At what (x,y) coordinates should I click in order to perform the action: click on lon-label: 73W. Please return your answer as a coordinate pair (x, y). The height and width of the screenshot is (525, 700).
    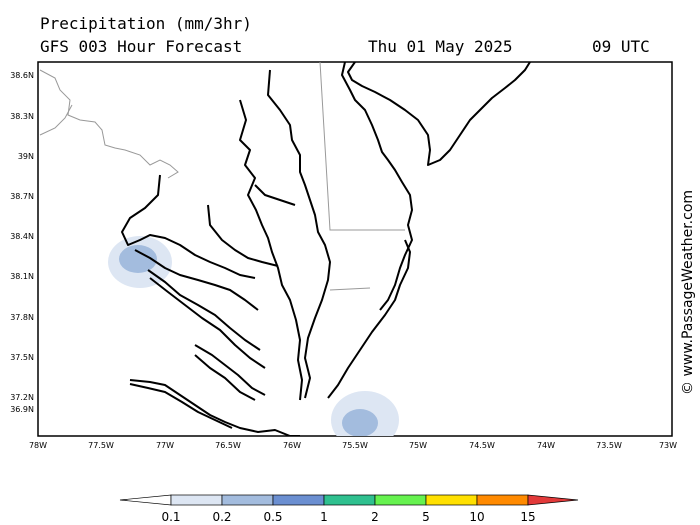
    Looking at the image, I should click on (668, 445).